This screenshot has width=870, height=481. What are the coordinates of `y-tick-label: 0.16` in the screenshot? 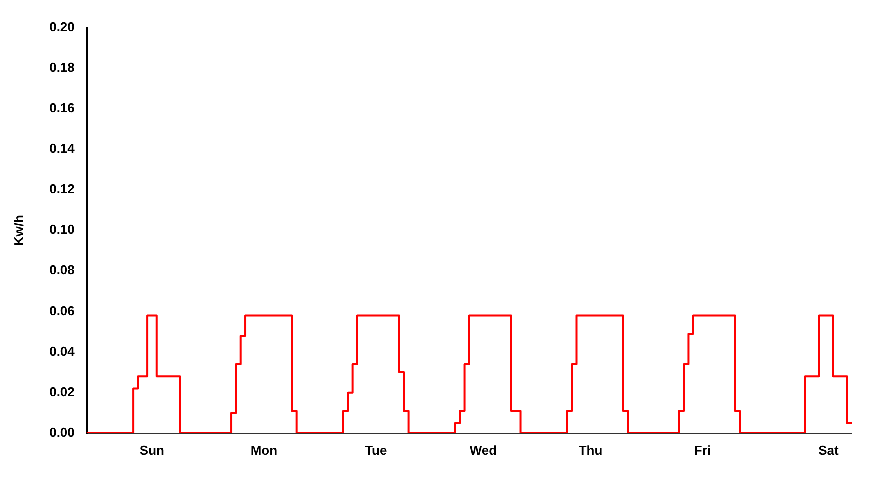 It's located at (62, 108).